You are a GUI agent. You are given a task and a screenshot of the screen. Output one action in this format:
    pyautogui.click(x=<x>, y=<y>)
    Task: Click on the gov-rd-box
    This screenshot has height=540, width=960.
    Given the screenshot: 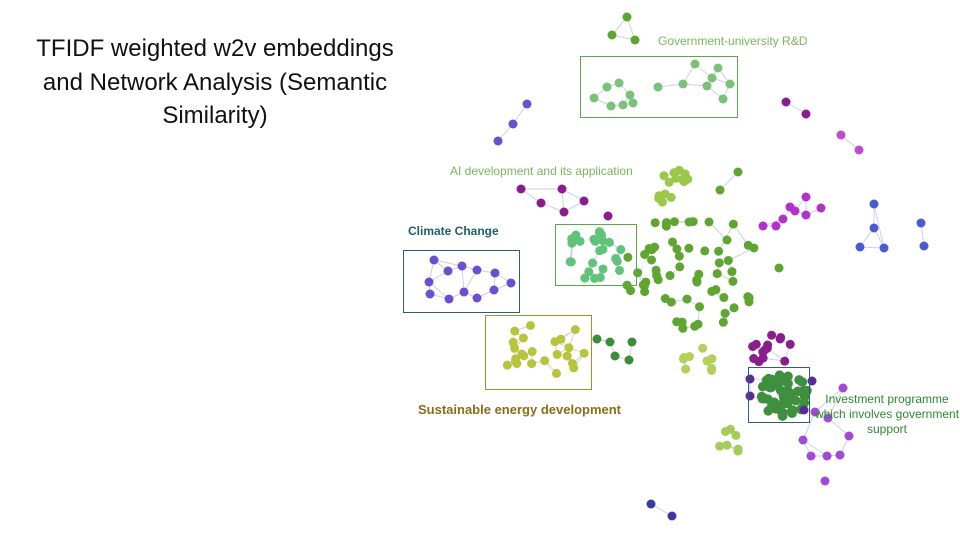 What is the action you would take?
    pyautogui.click(x=659, y=87)
    